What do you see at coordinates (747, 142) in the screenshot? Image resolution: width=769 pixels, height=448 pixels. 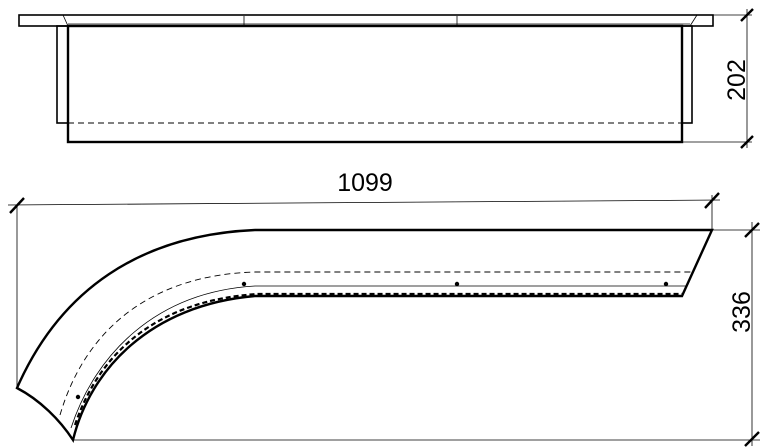 I see `dim-202-tick-bottom` at bounding box center [747, 142].